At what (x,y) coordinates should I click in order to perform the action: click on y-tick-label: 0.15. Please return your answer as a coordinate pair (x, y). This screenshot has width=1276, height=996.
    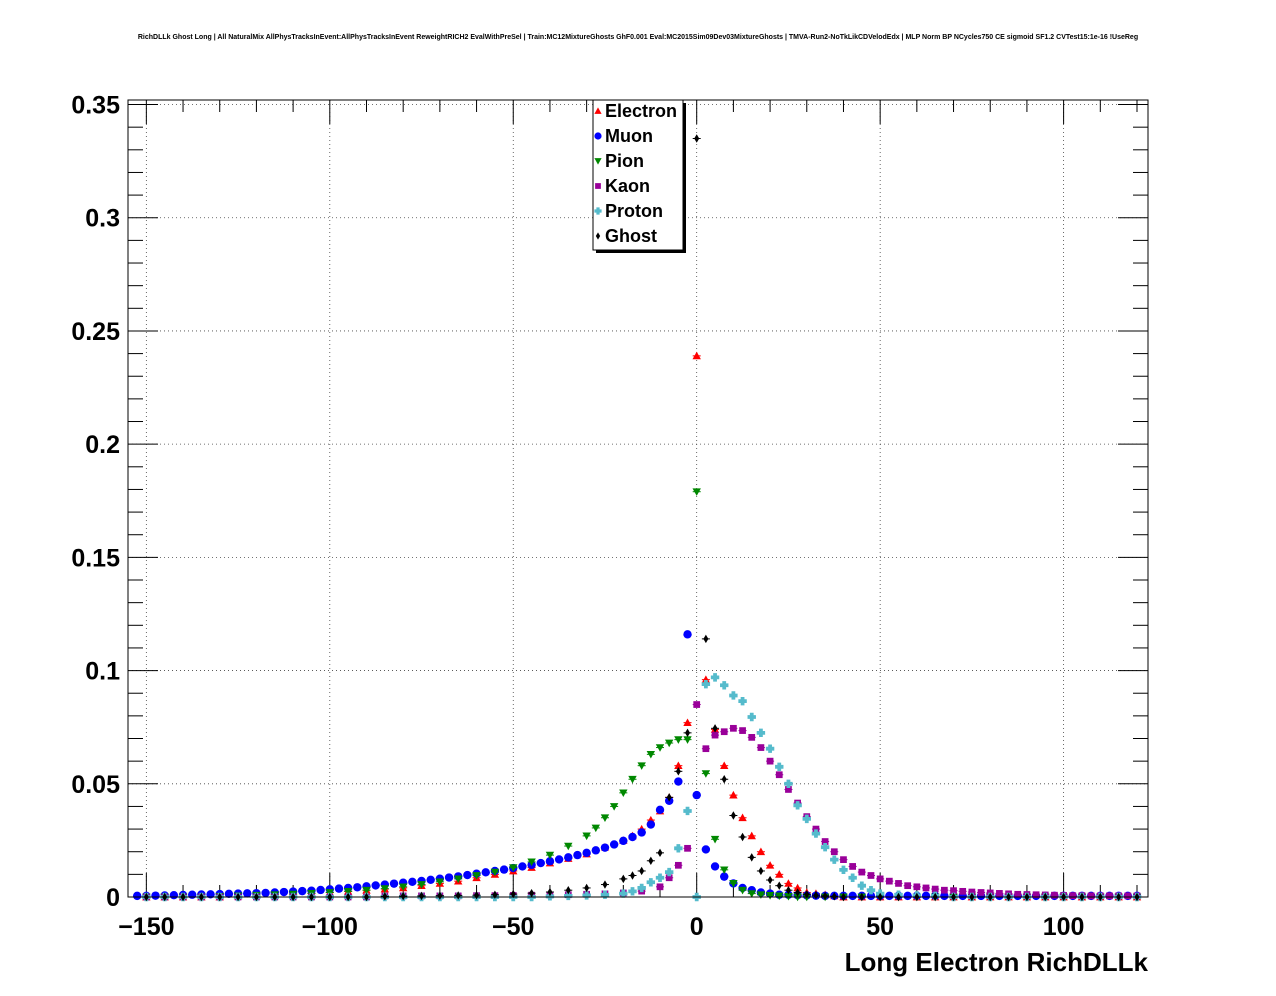
    Looking at the image, I should click on (95, 558).